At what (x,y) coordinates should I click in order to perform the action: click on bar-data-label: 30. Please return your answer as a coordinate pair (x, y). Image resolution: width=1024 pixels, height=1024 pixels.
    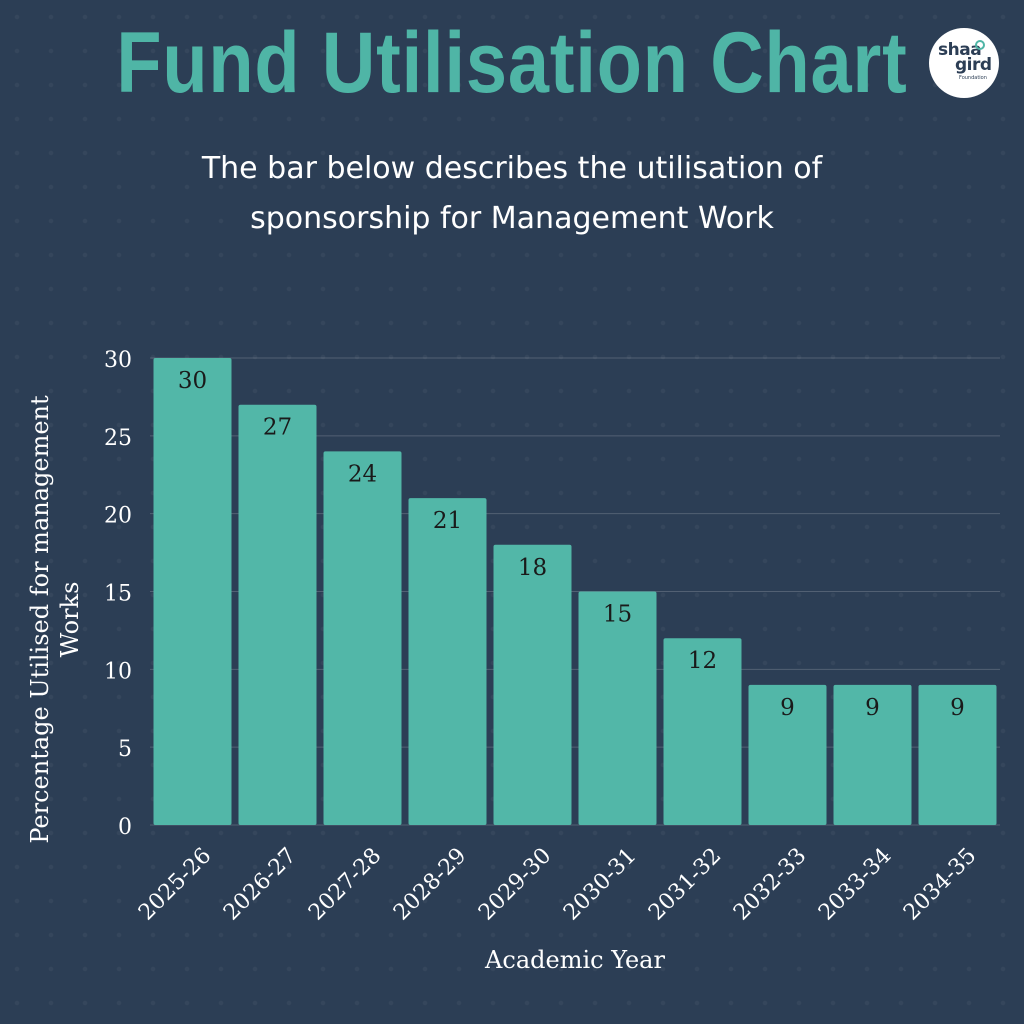
    Looking at the image, I should click on (192, 381).